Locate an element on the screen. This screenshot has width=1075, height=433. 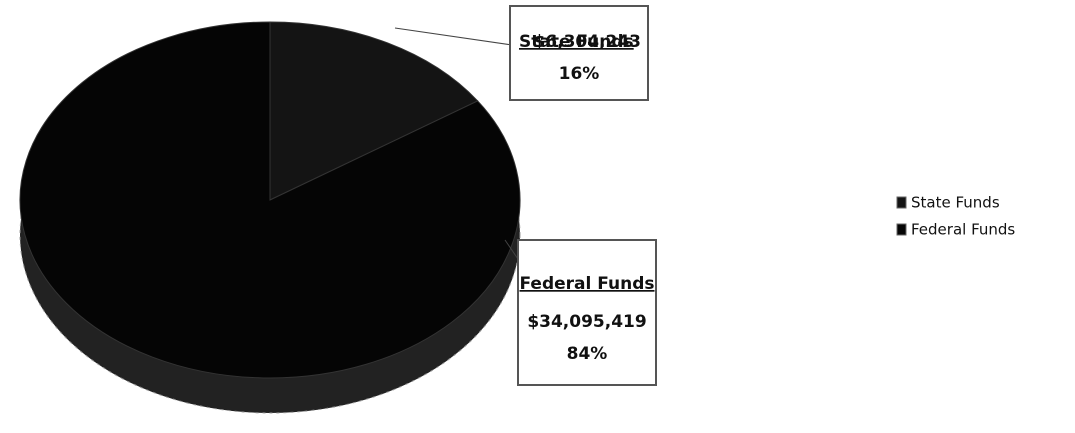
percent-label: 16% is located at coordinates (579, 74).